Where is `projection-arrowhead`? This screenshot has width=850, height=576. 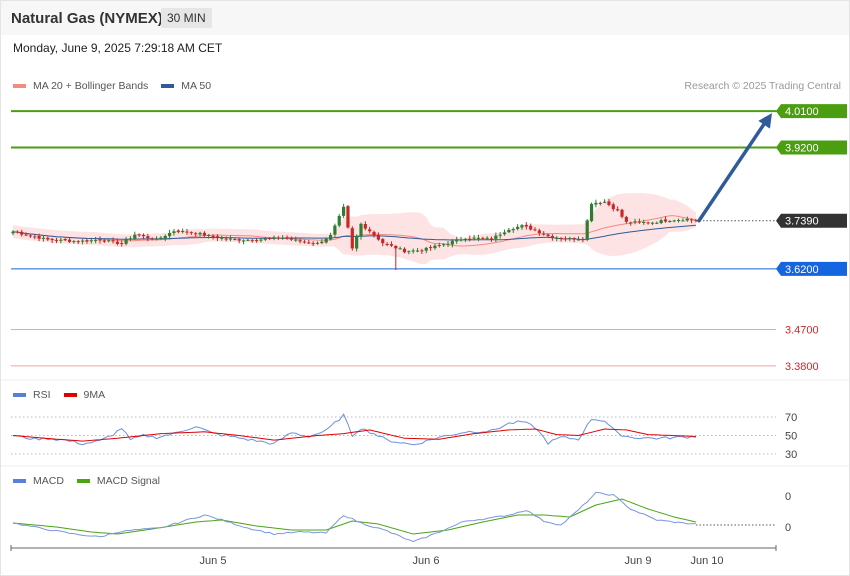
projection-arrowhead is located at coordinates (765, 121).